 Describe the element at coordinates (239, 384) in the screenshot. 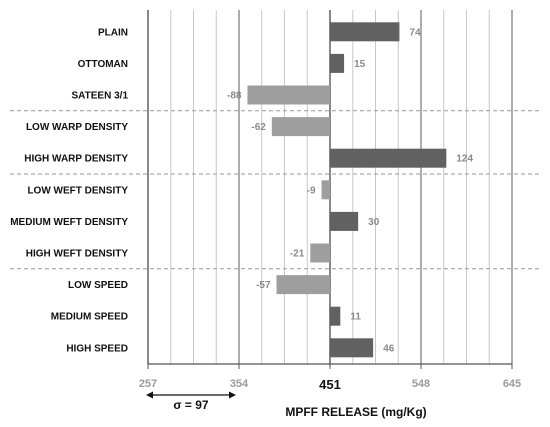

I see `x-tick-label: 354` at that location.